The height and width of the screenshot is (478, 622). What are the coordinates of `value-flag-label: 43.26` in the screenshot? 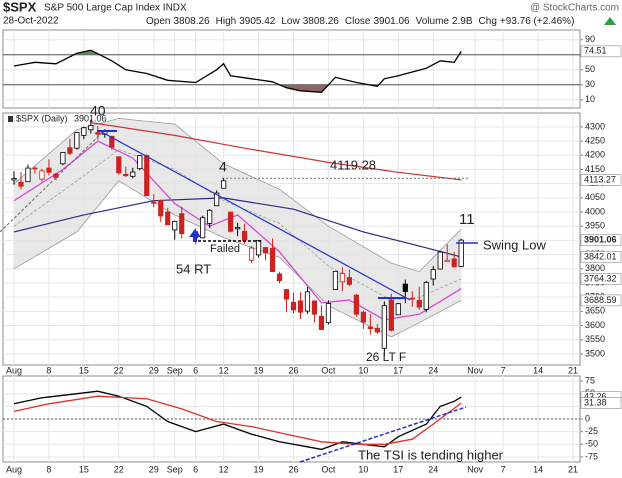 It's located at (595, 396).